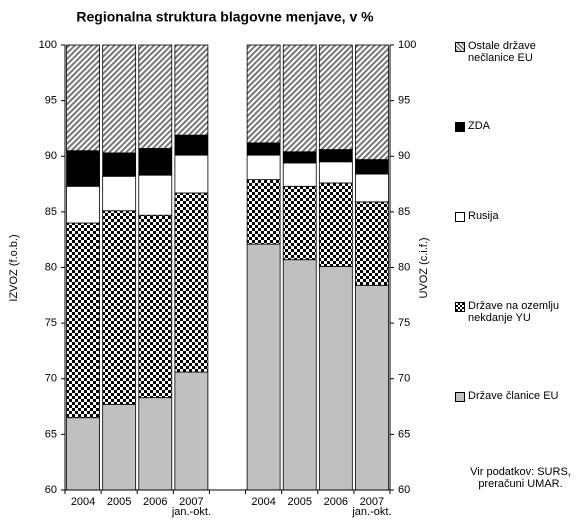  What do you see at coordinates (51, 212) in the screenshot?
I see `y-tick-label: 85` at bounding box center [51, 212].